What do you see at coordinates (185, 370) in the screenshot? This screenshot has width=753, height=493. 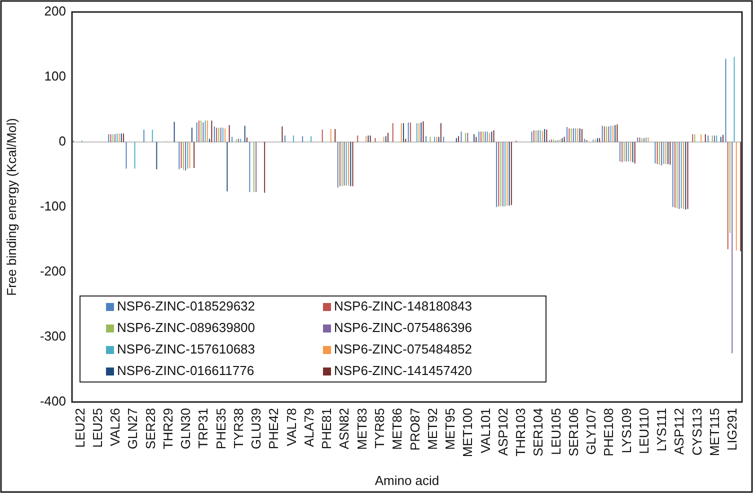 I see `legend-label: NSP6-ZINC-016611776` at bounding box center [185, 370].